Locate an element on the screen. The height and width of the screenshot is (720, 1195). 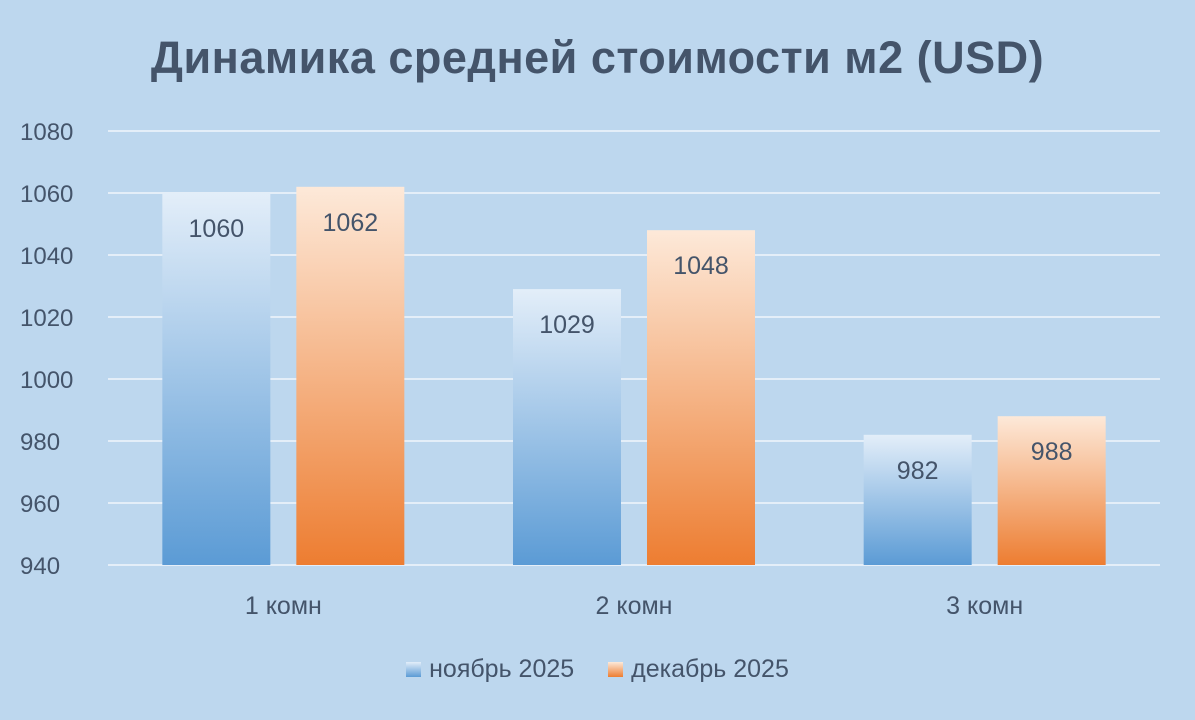
y-tick-label: 1080 is located at coordinates (46, 132).